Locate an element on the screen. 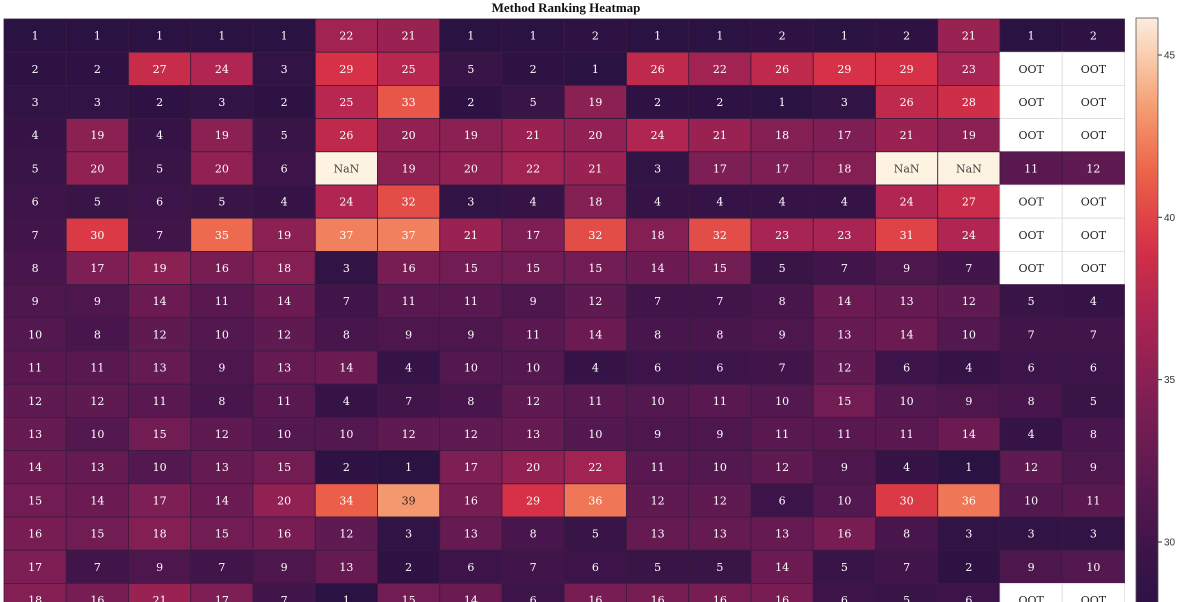 The width and height of the screenshot is (1200, 602). cell-label: 4 is located at coordinates (844, 202).